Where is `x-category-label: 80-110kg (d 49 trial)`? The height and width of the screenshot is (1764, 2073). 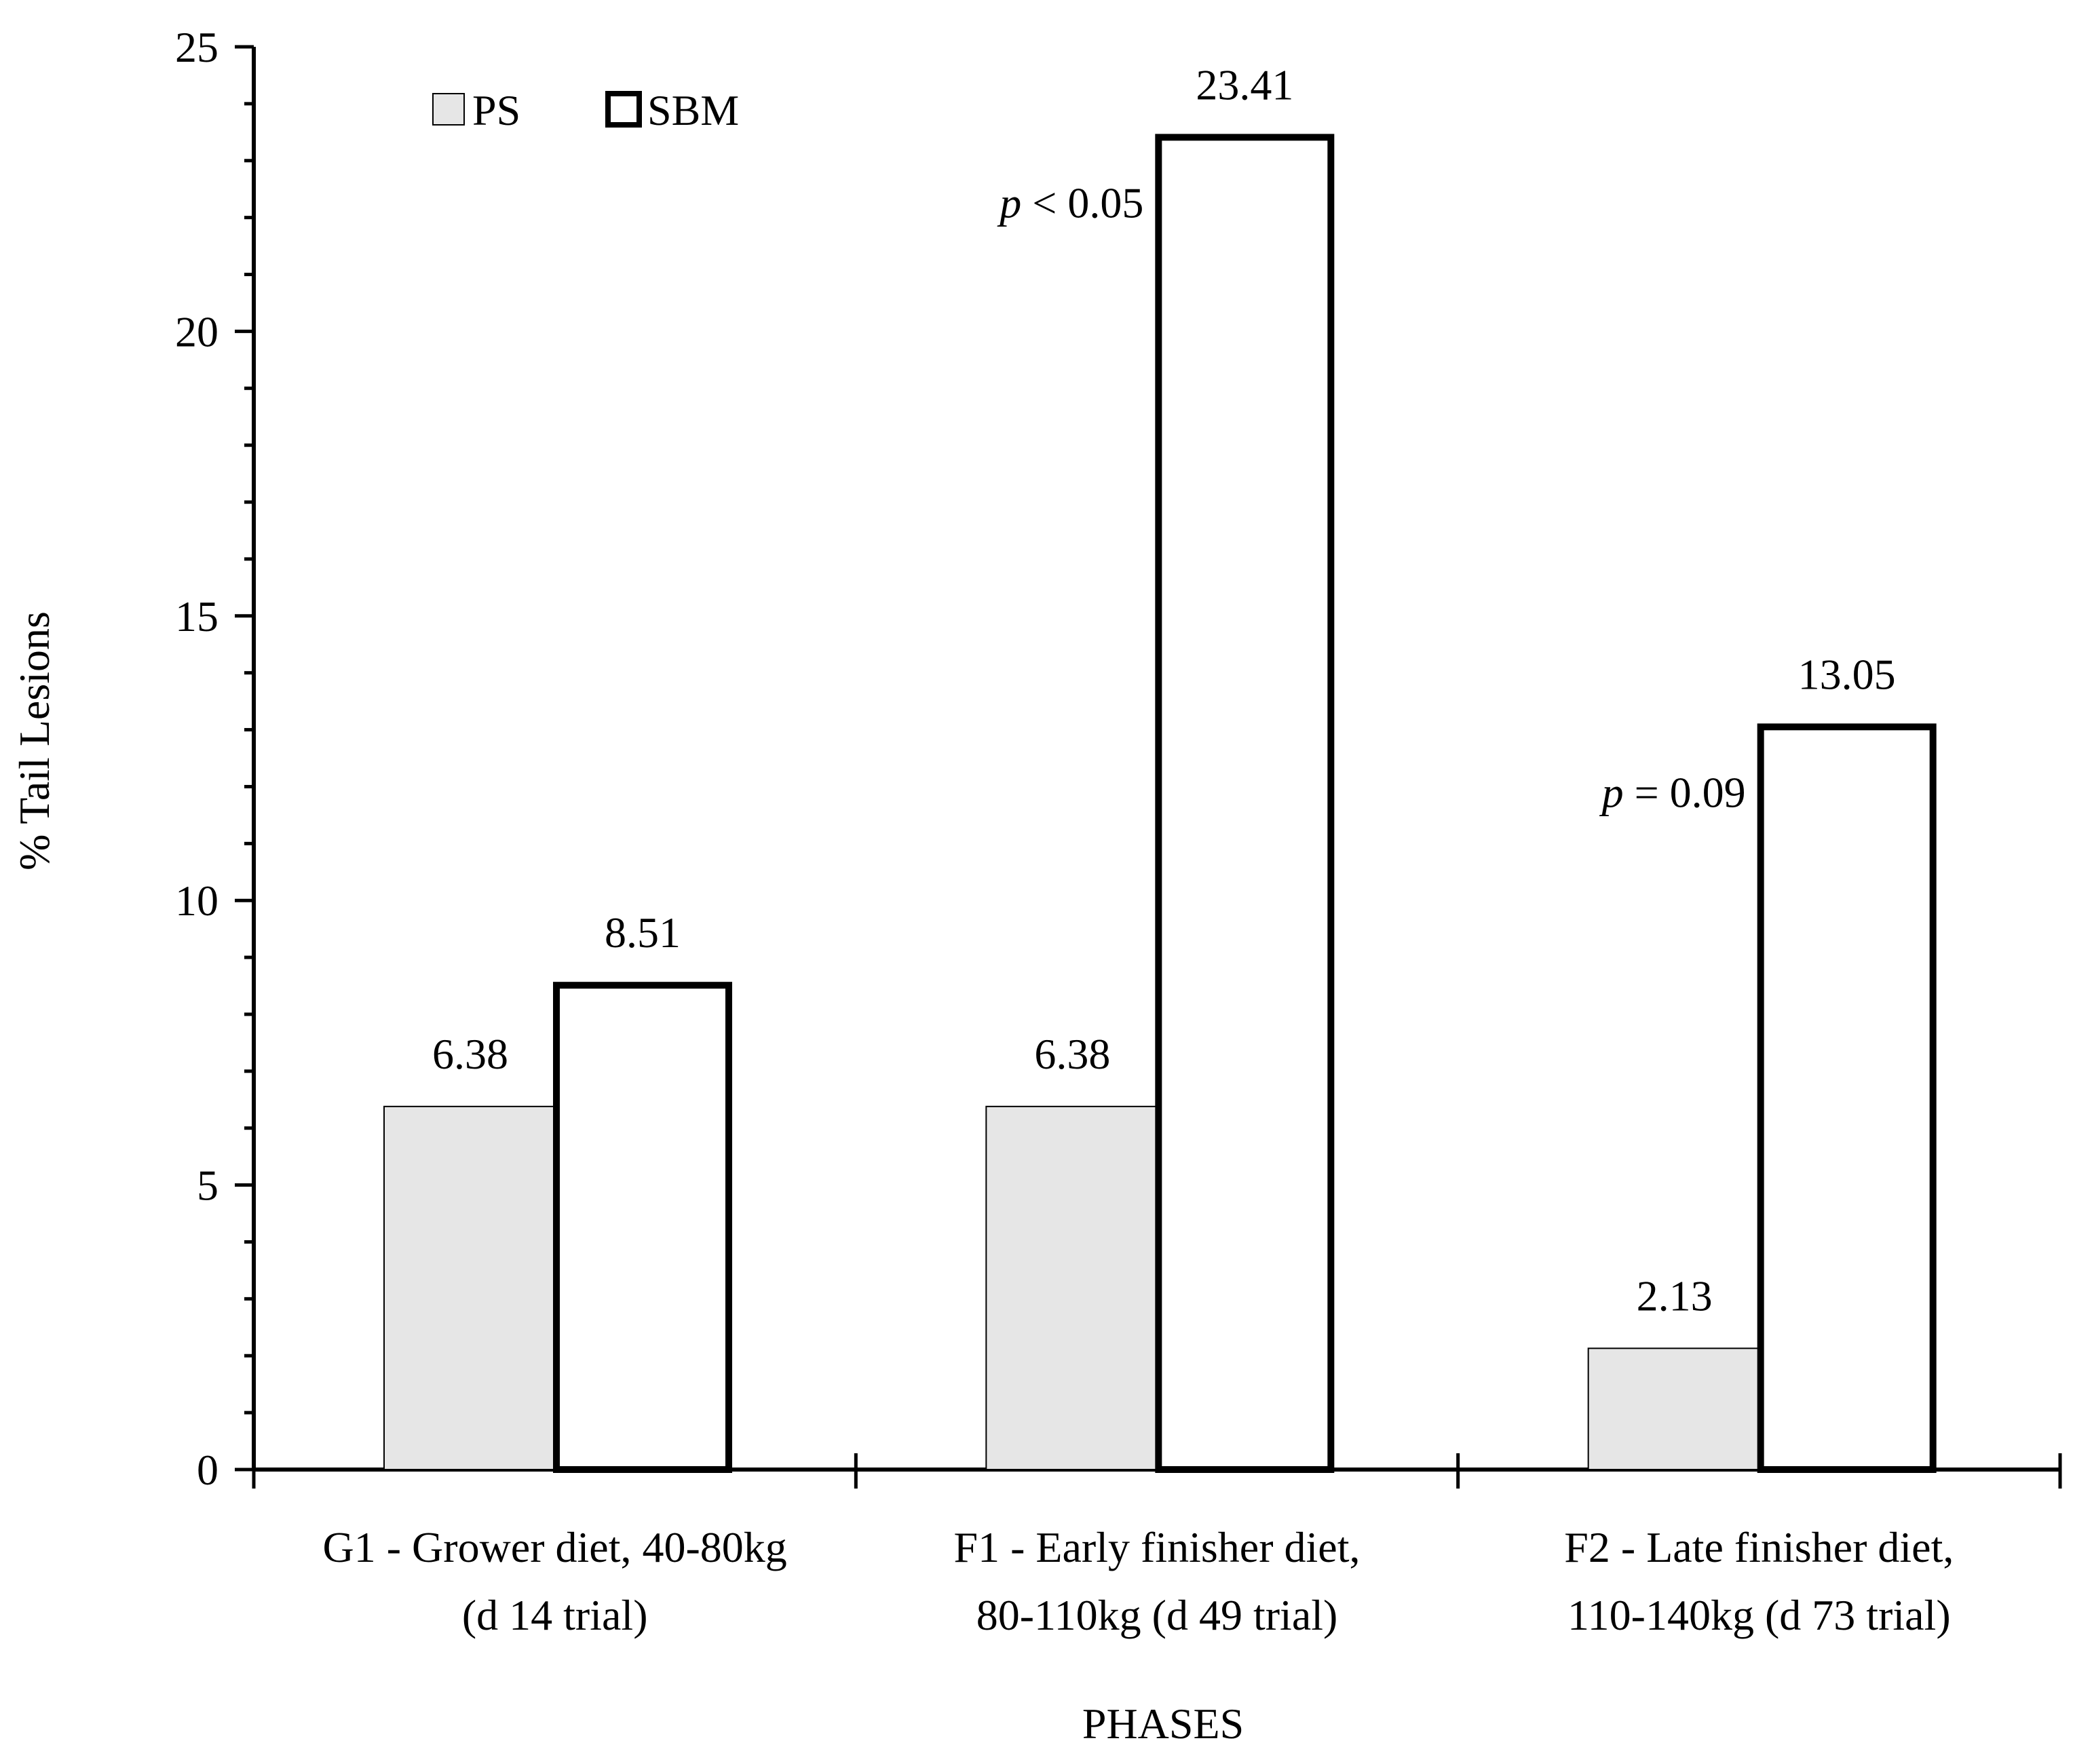 x-category-label: 80-110kg (d 49 trial) is located at coordinates (1157, 1615).